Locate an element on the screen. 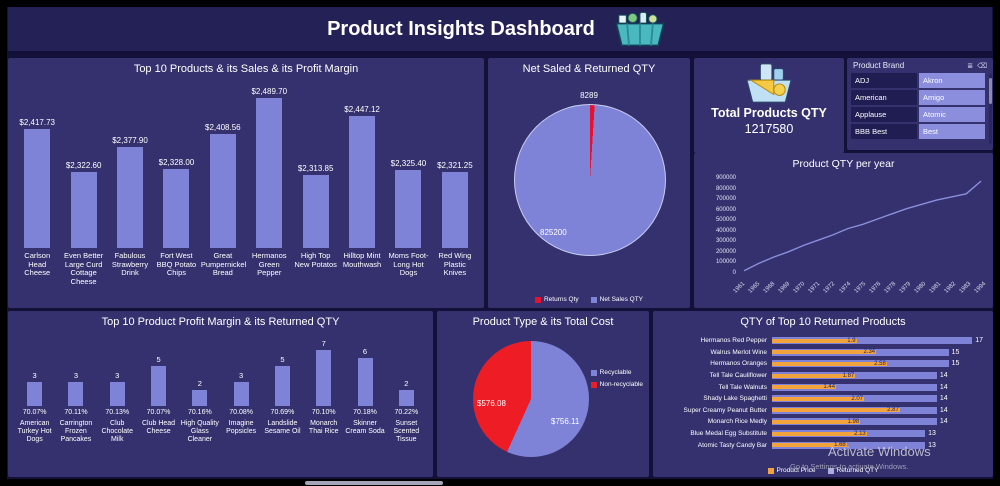 This screenshot has height=486, width=1000. product-price-bar: 2.58 is located at coordinates (829, 364).